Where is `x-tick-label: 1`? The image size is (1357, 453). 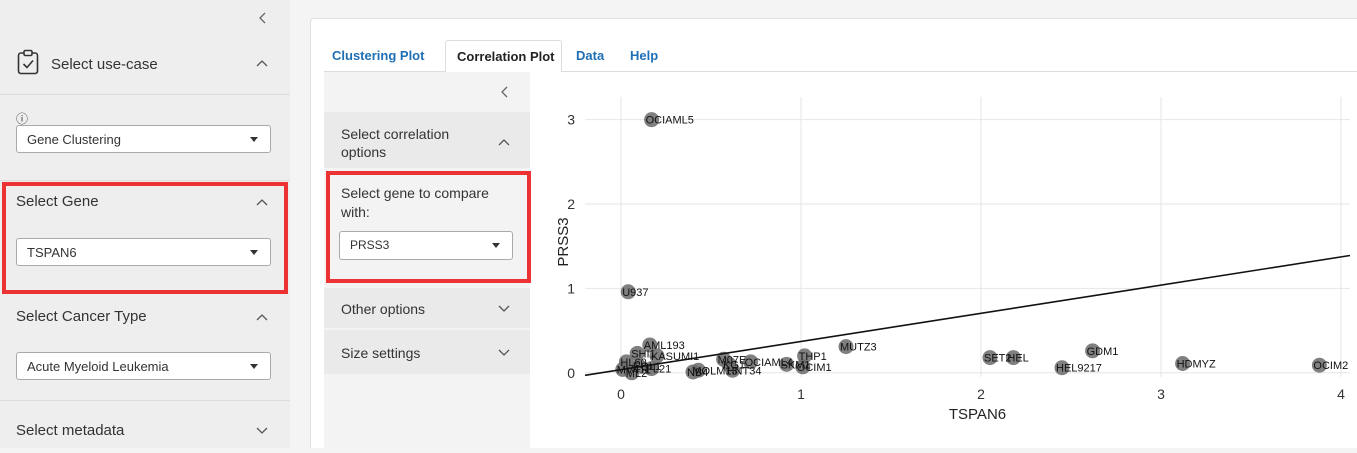 x-tick-label: 1 is located at coordinates (801, 394).